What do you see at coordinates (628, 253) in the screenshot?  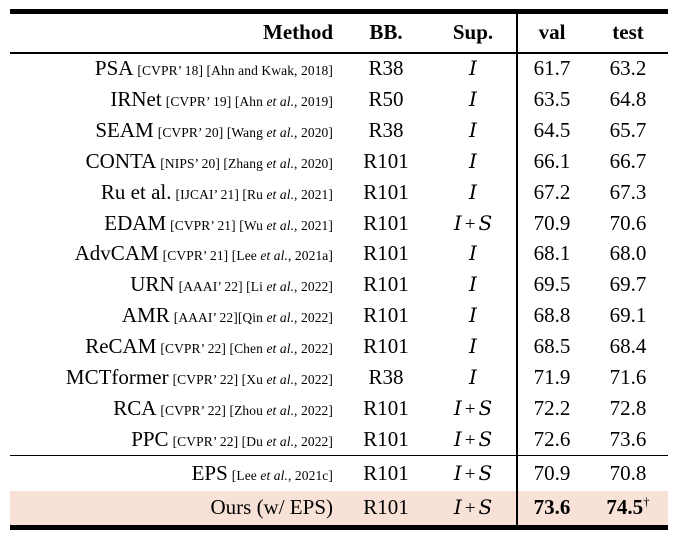 I see `test-score-cell: 68.0` at bounding box center [628, 253].